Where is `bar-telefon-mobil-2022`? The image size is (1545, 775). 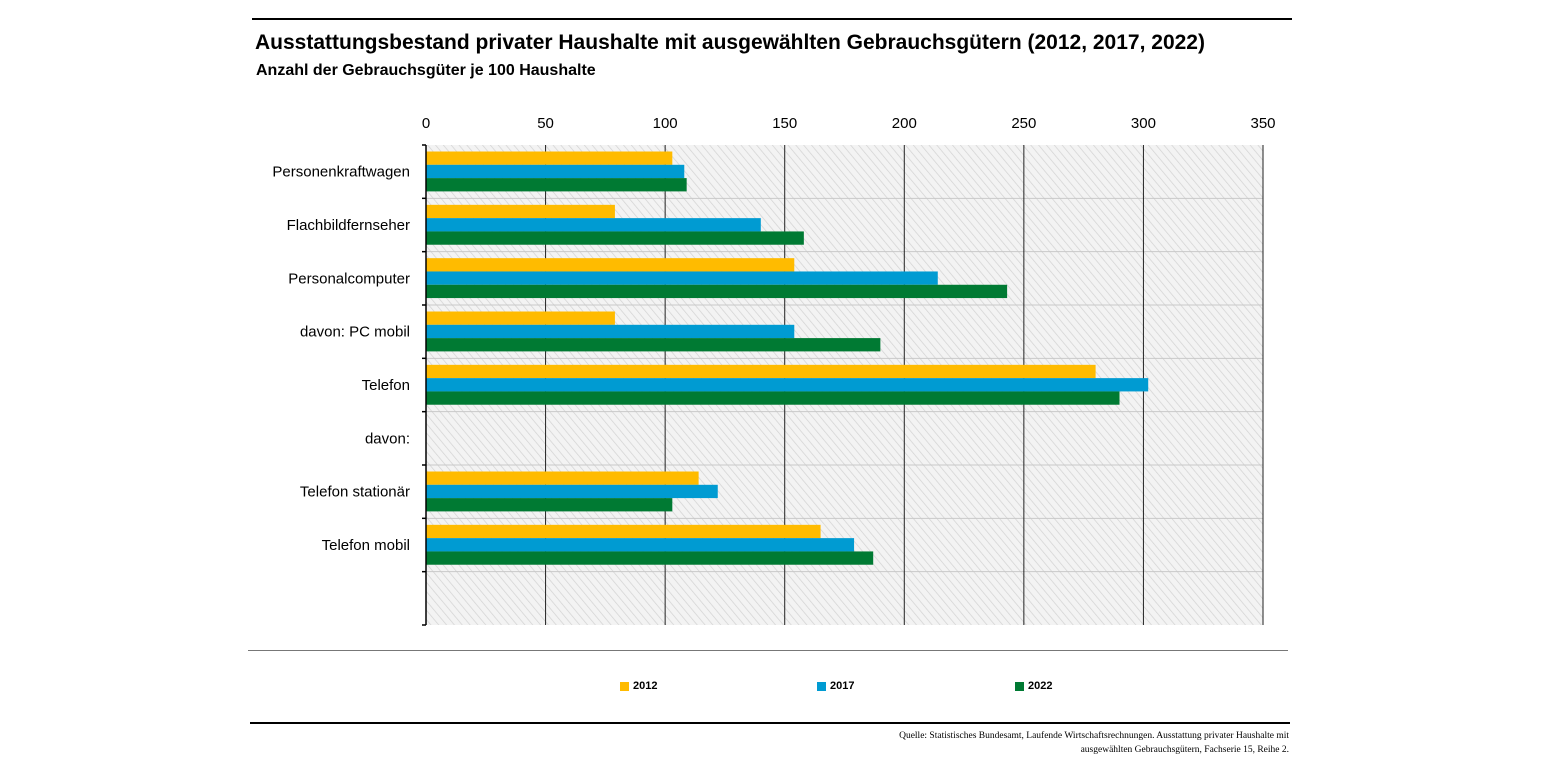 bar-telefon-mobil-2022 is located at coordinates (650, 558).